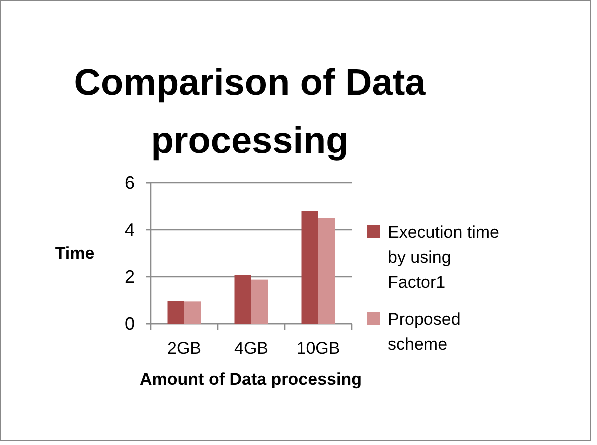 This screenshot has width=597, height=445. I want to click on x-axis-title: Amount of Data processing, so click(251, 379).